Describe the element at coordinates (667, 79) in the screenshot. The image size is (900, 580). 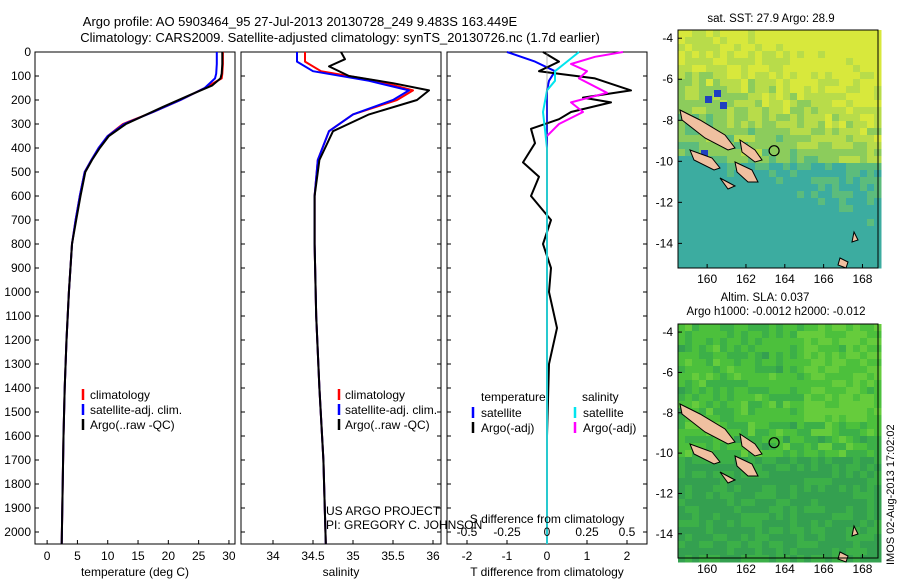
I see `sst_map-ytick-label: -6` at that location.